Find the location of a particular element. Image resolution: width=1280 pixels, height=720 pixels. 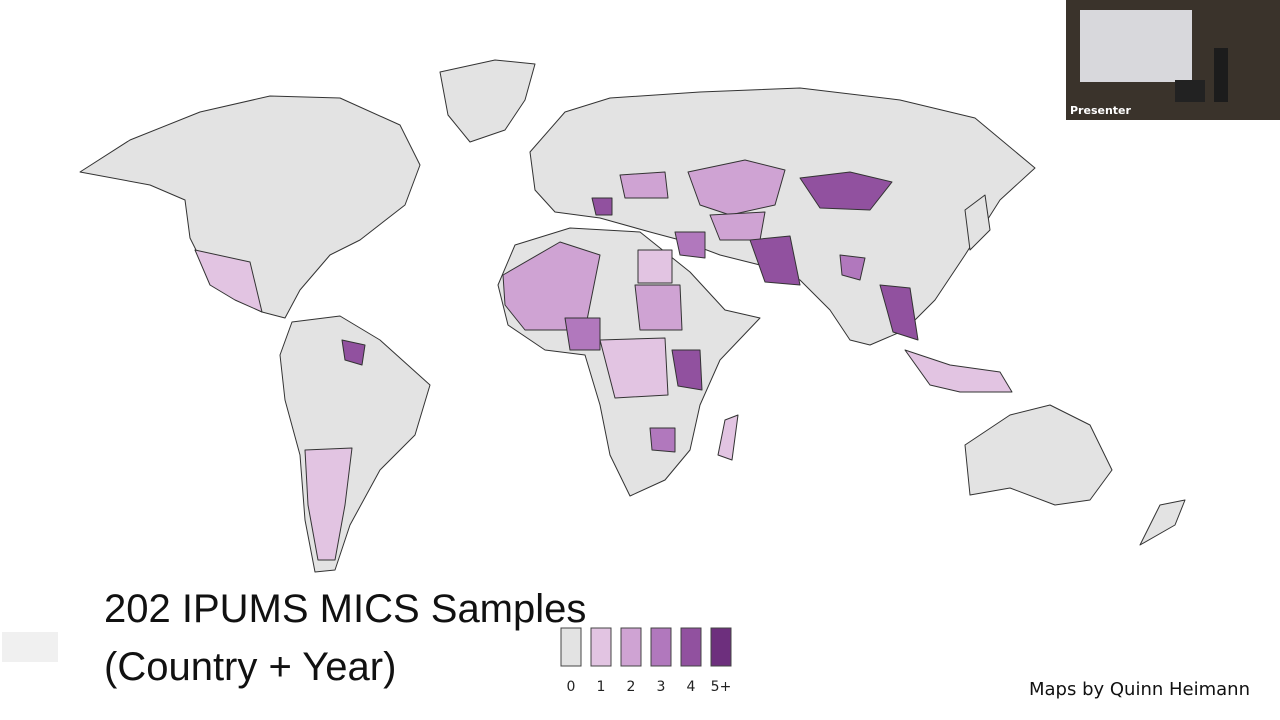

indonesia is located at coordinates (958, 371).